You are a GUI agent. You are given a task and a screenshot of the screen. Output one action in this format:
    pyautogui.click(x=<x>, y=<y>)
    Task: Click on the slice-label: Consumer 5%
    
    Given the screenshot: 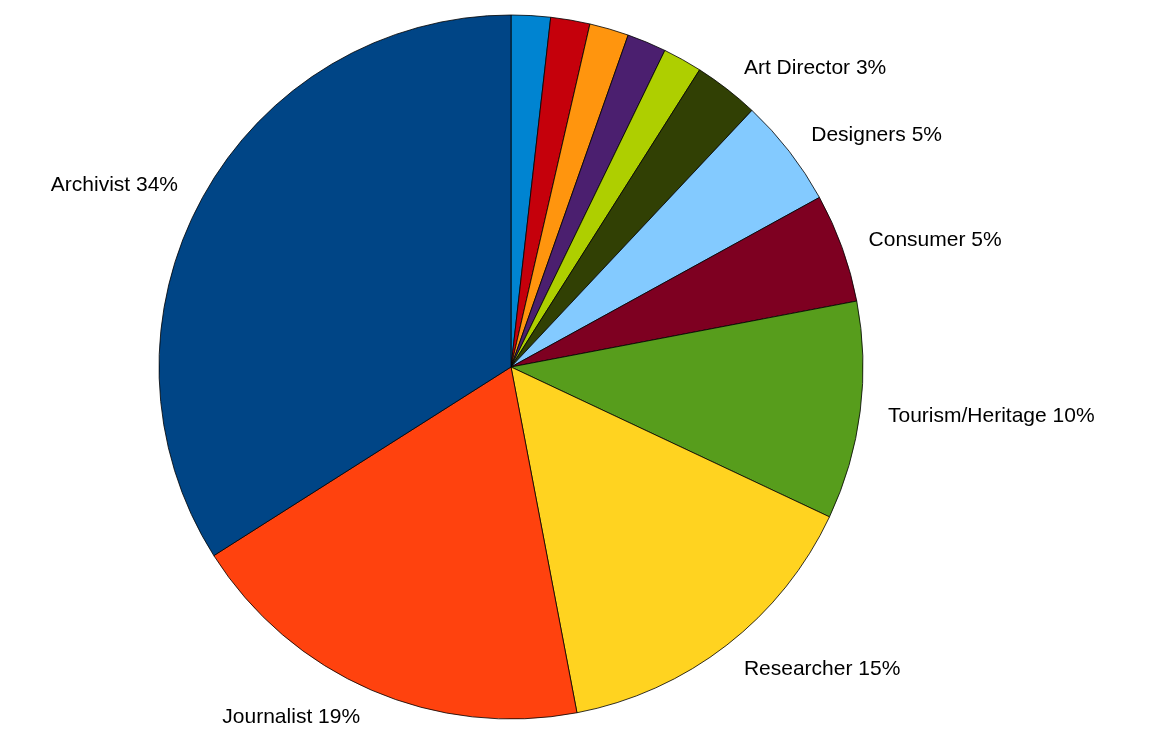 What is the action you would take?
    pyautogui.click(x=935, y=238)
    